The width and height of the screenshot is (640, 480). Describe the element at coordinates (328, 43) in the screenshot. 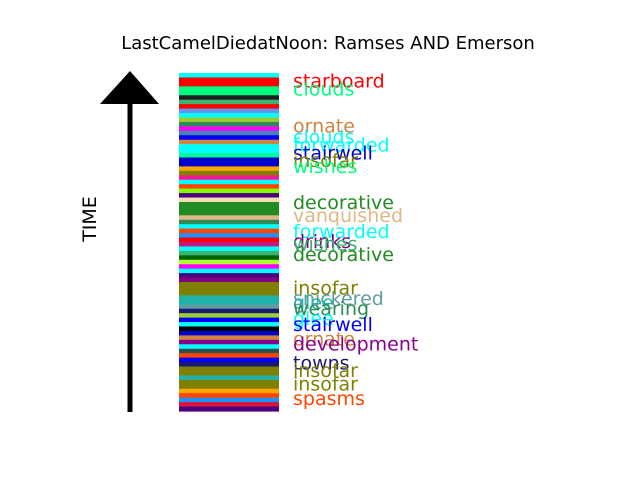

I see `chart-title: LastCamelDiedatNoon: Ramses AND Emerson` at that location.